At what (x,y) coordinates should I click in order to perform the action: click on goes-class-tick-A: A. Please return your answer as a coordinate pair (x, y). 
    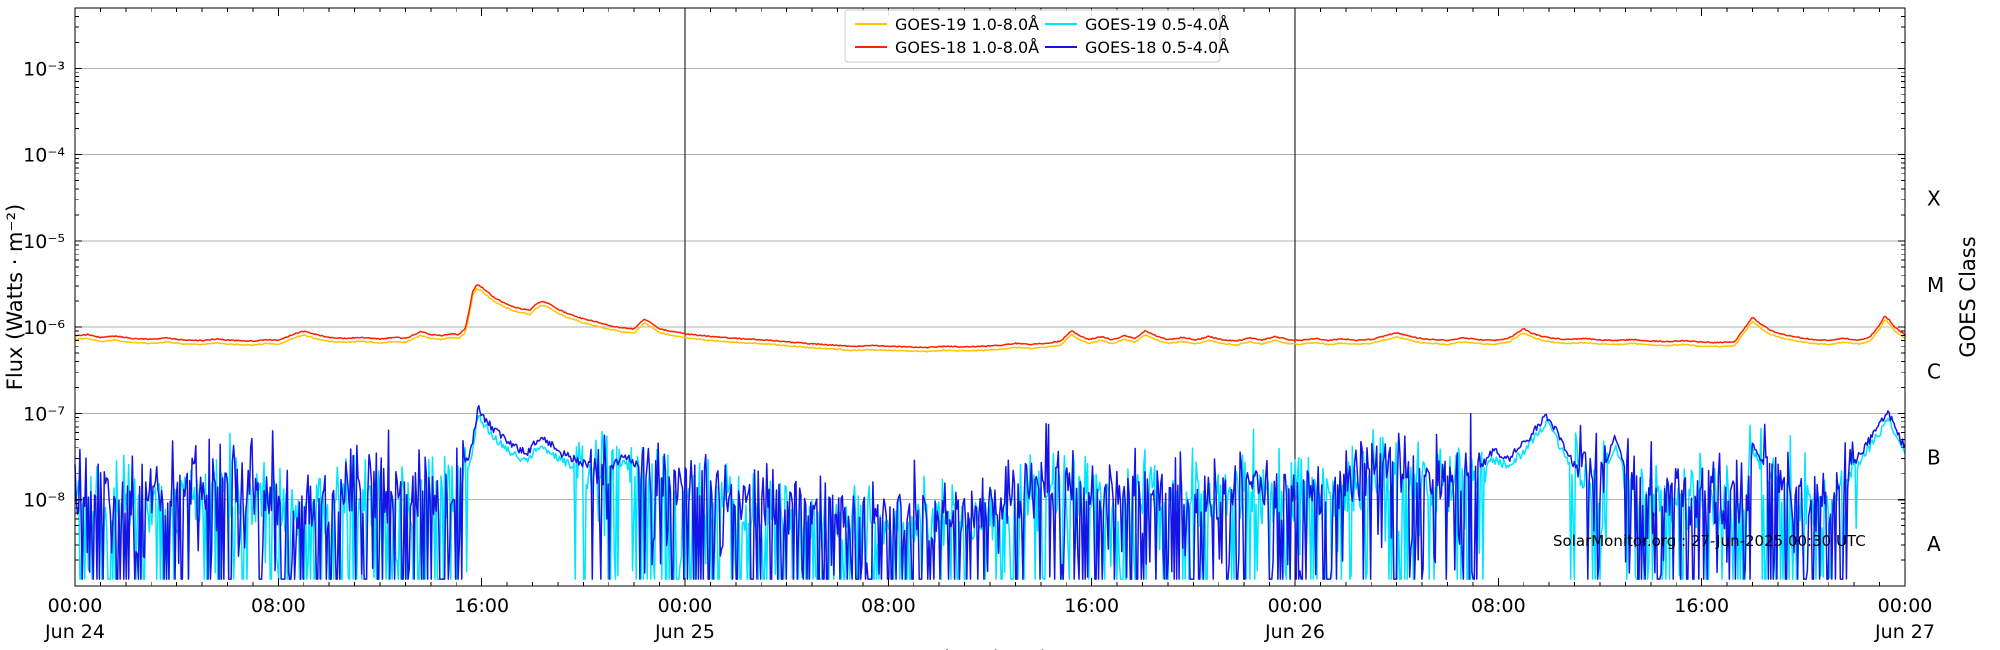
    Looking at the image, I should click on (1934, 544).